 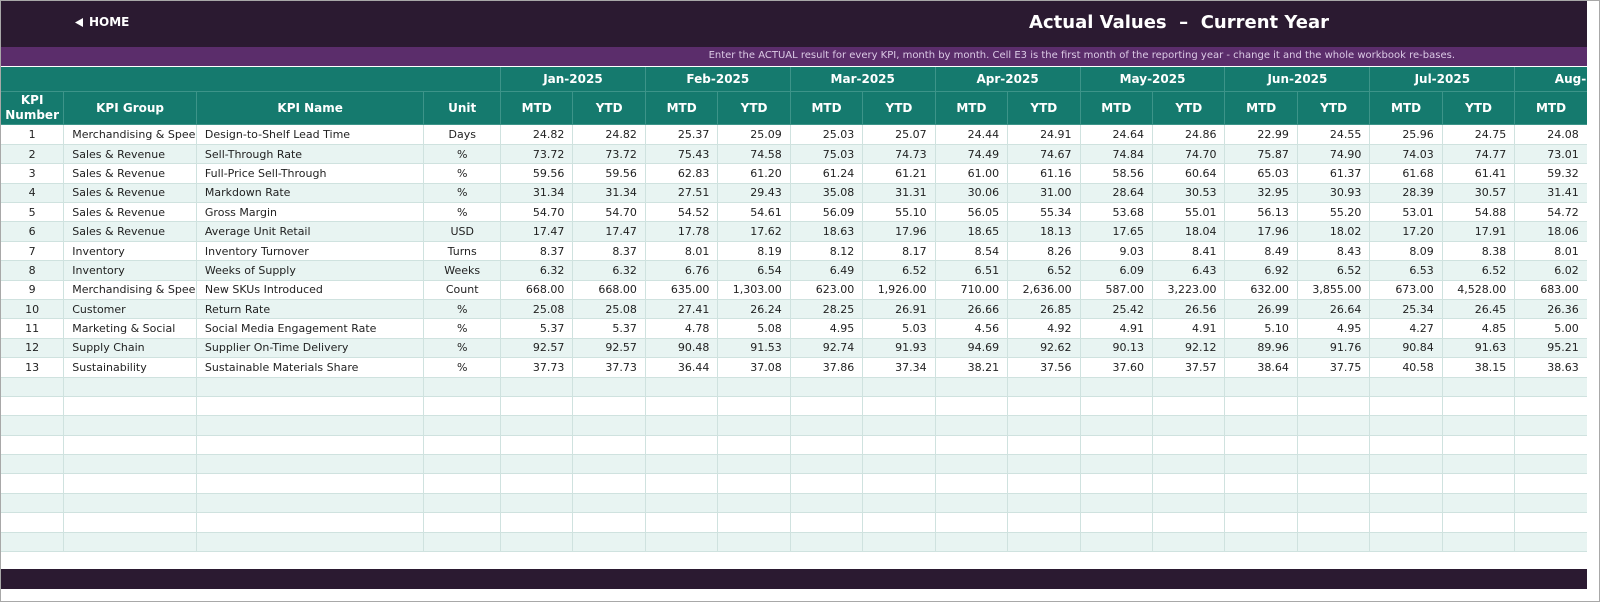 I want to click on value-cell: 74.84, so click(x=1117, y=154).